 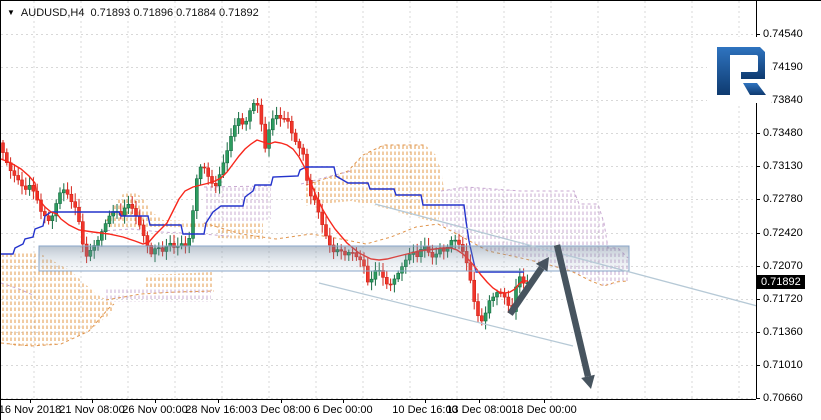 I want to click on x-axis-label: 26 Nov 00:00, so click(x=155, y=410).